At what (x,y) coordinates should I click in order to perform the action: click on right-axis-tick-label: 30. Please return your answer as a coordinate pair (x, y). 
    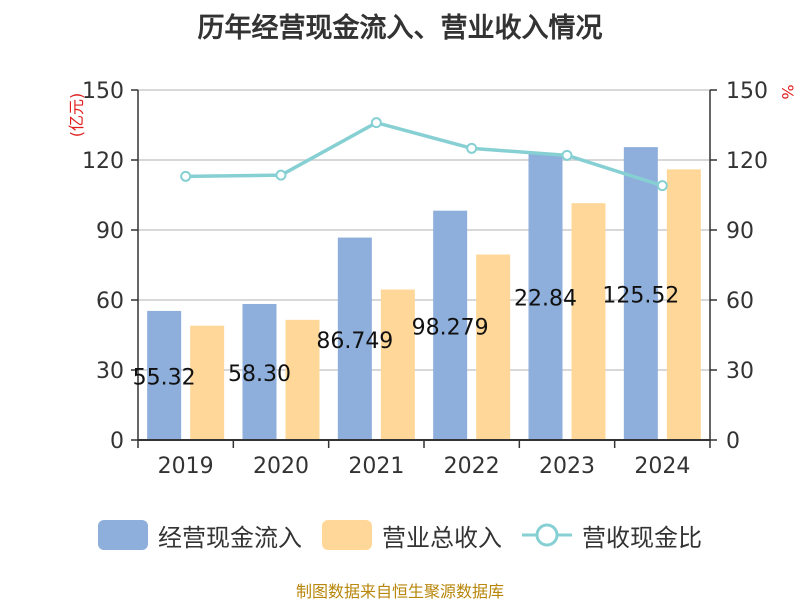
    Looking at the image, I should click on (740, 371).